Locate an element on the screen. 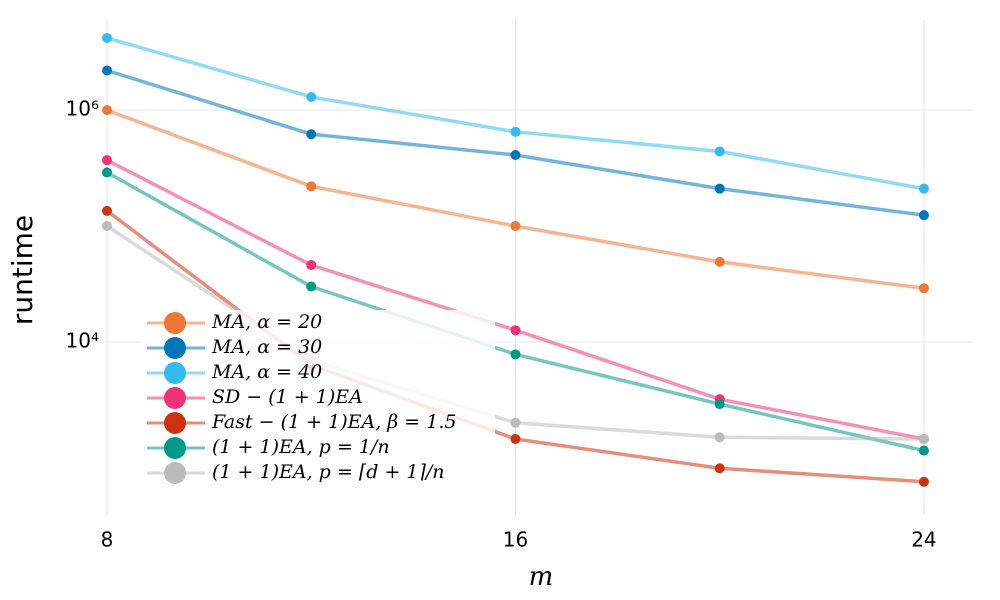 This screenshot has height=600, width=1000. legend-label: (1 + 1)EA, p = 1/n is located at coordinates (301, 447).